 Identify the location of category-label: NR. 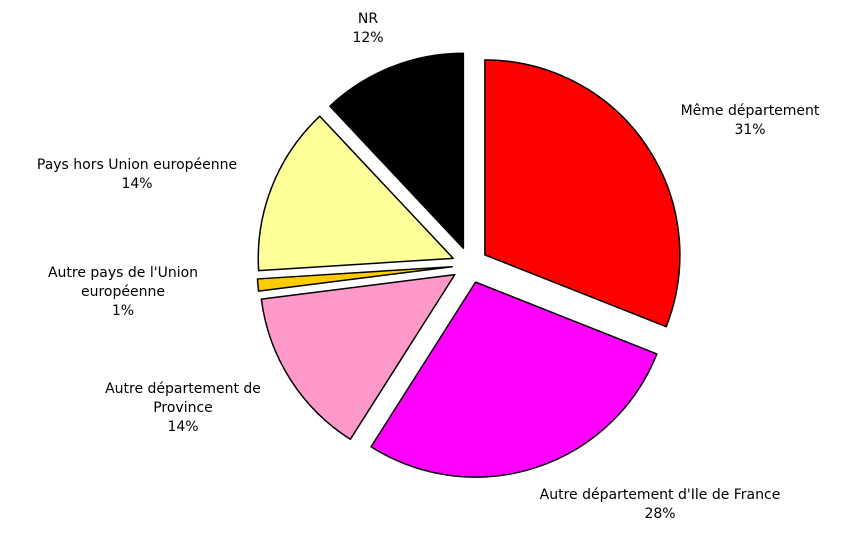
(368, 19).